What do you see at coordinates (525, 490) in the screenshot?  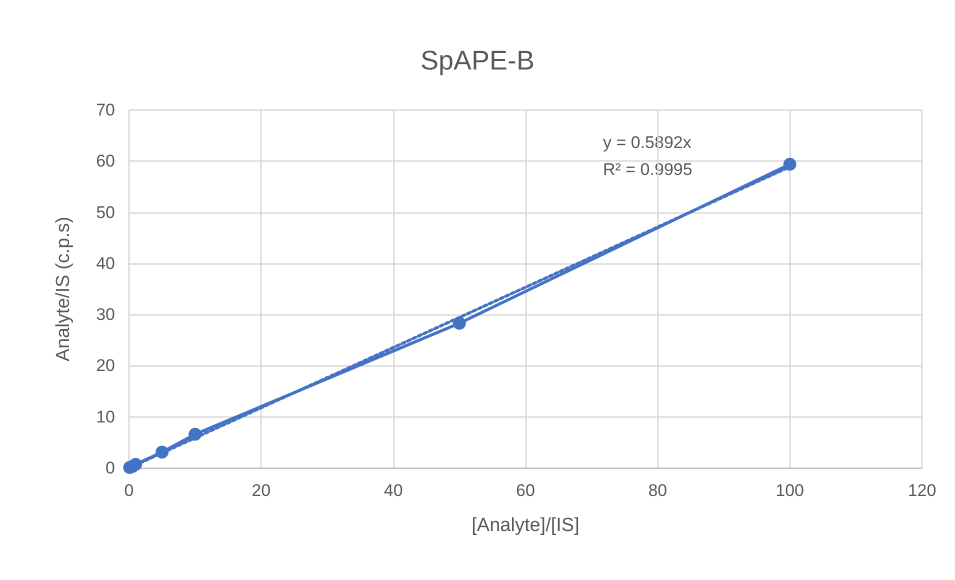 I see `x-tick-label: 60` at bounding box center [525, 490].